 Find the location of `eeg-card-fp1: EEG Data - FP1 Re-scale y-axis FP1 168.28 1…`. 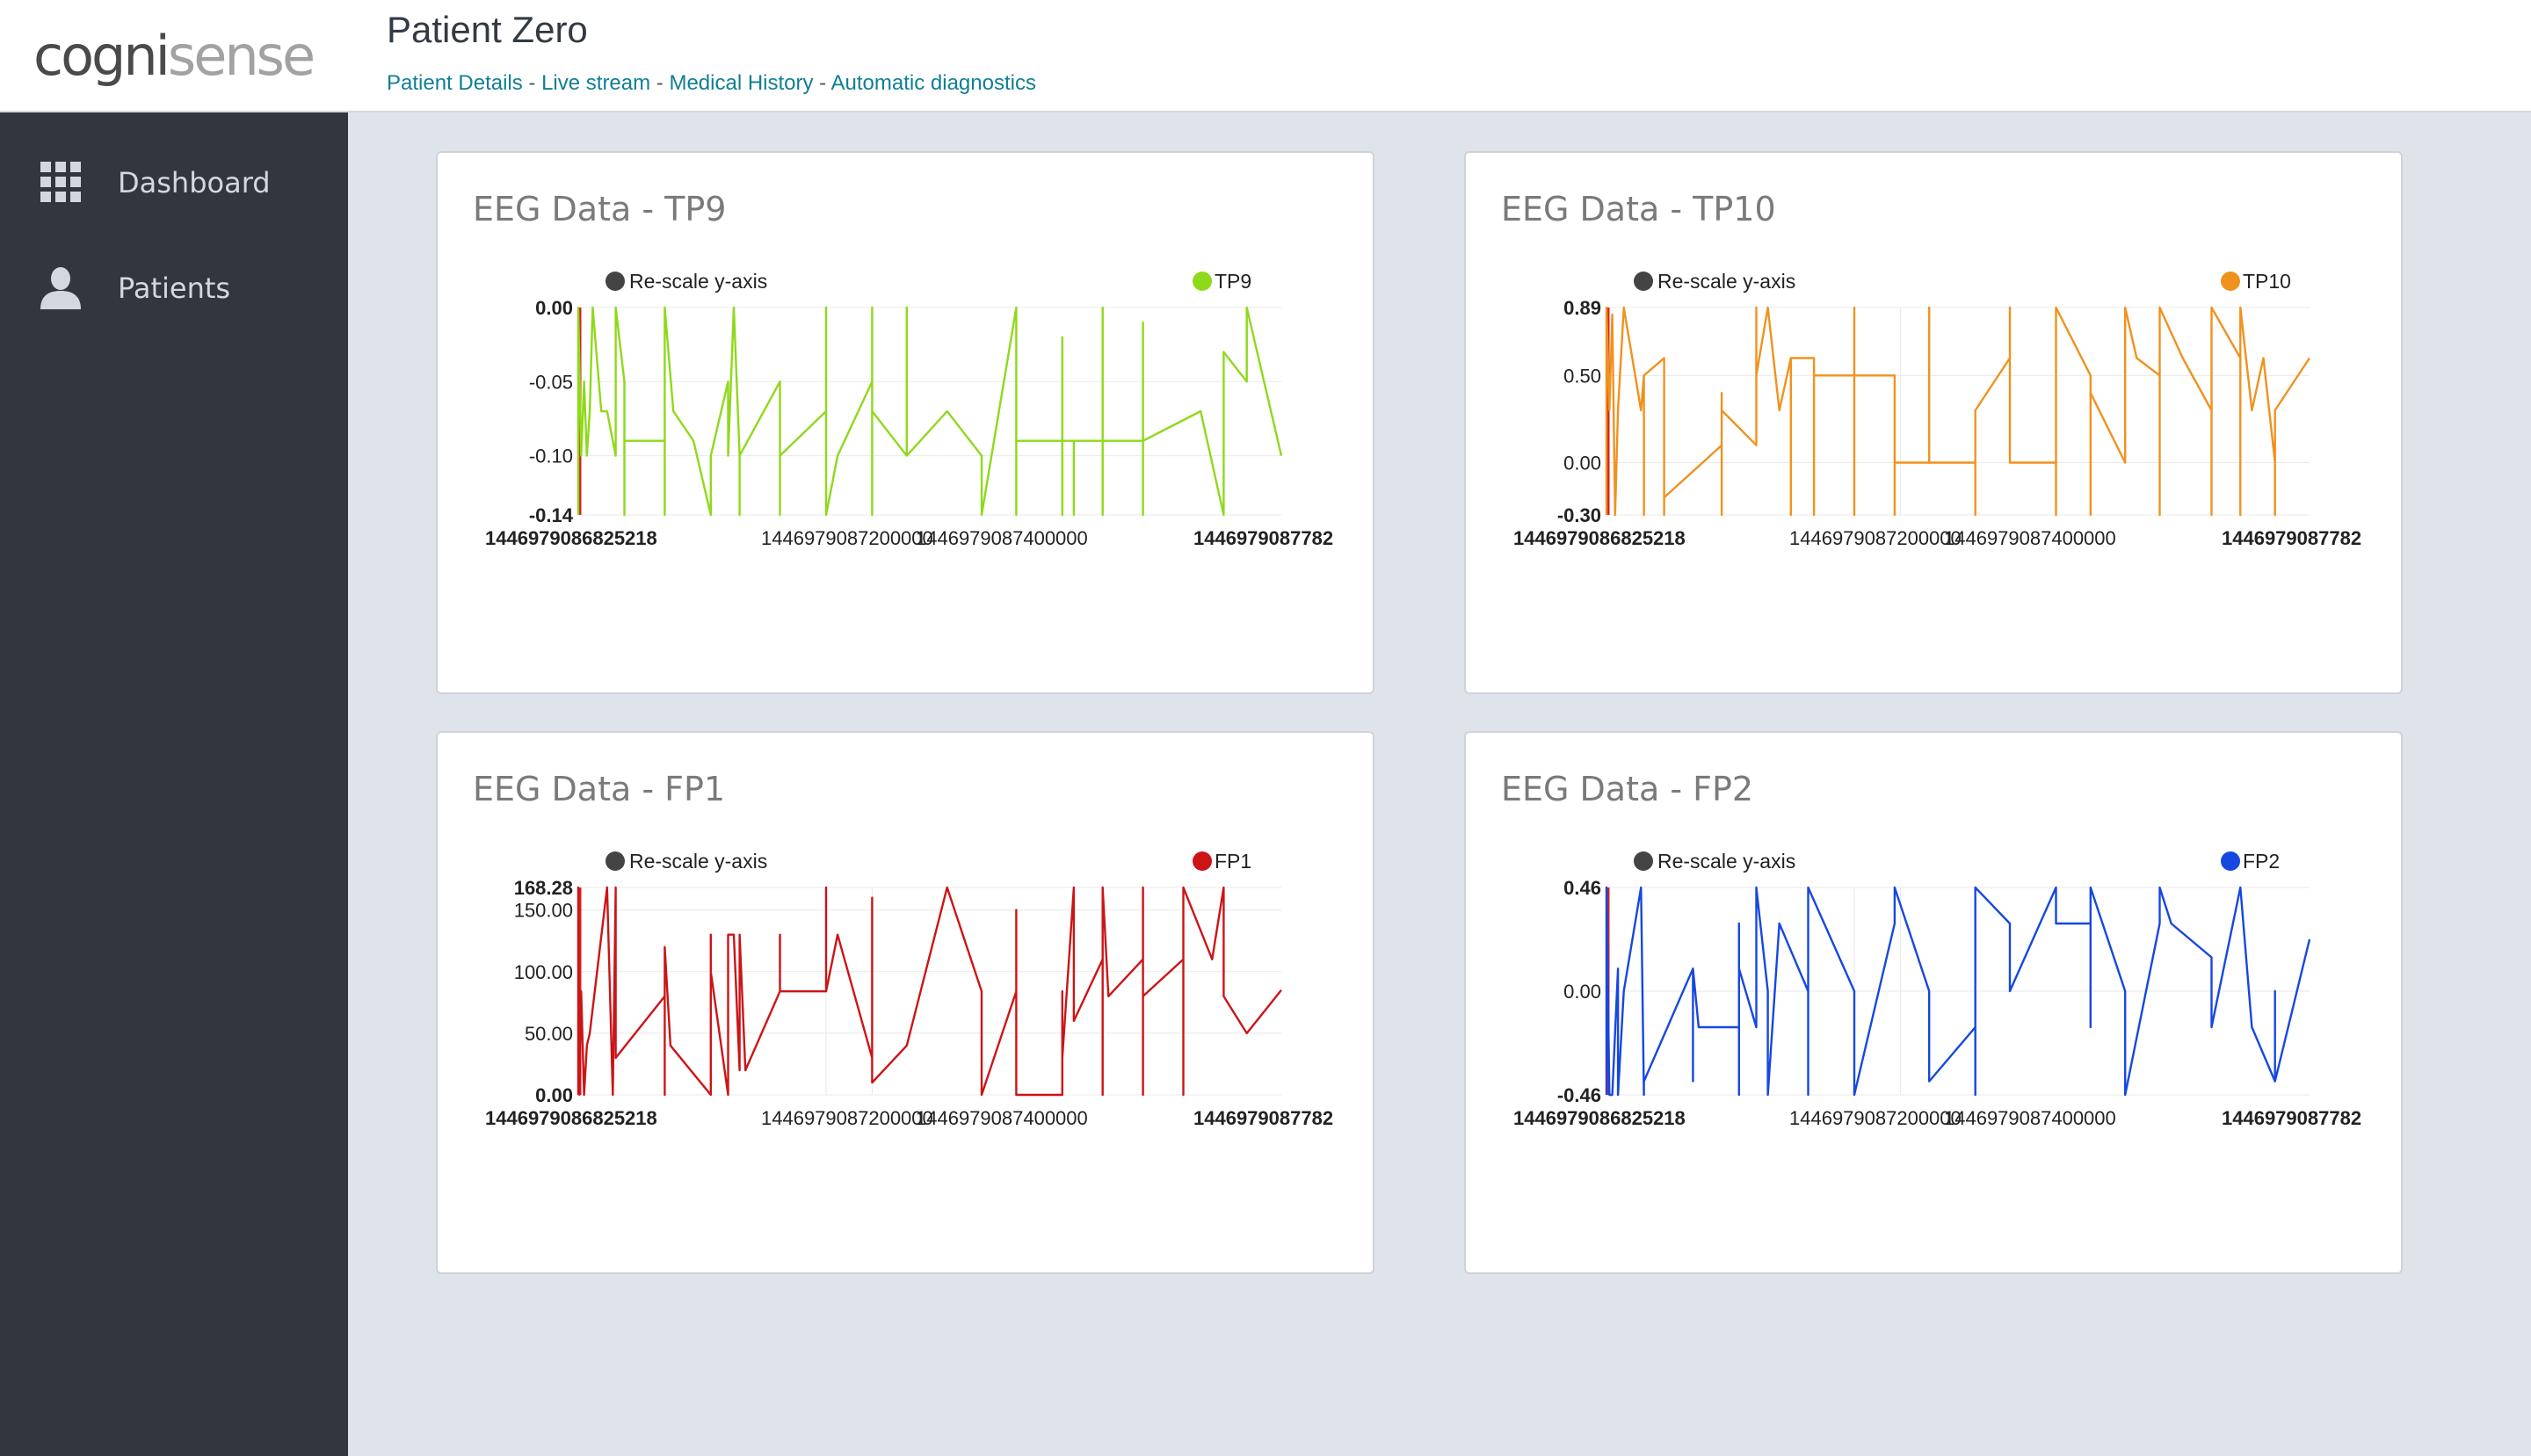

eeg-card-fp1: EEG Data - FP1 Re-scale y-axis FP1 168.28 1… is located at coordinates (905, 1002).